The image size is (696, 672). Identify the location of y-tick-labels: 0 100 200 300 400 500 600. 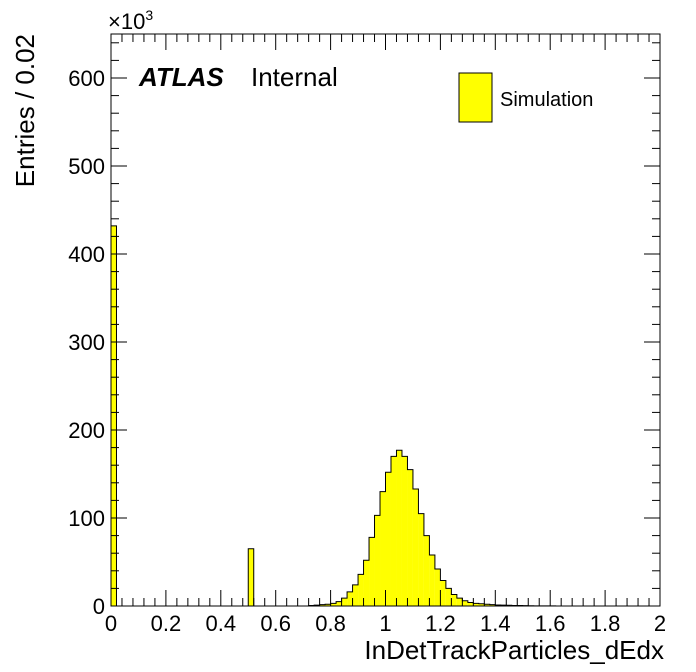
(86, 342).